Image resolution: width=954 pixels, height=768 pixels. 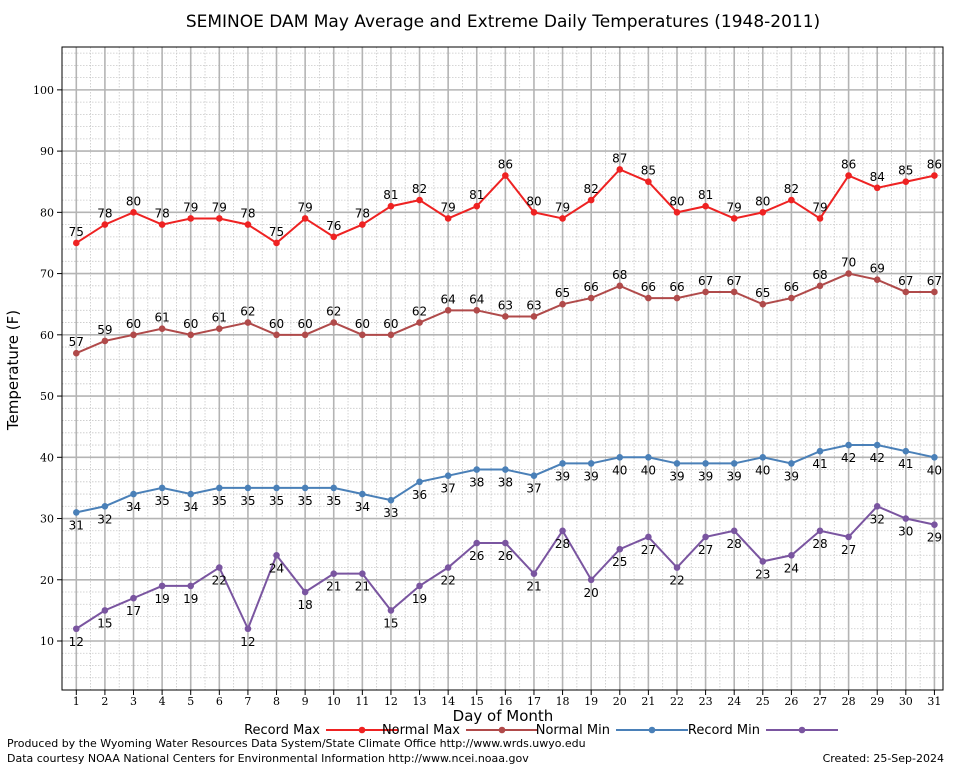 What do you see at coordinates (419, 495) in the screenshot?
I see `normal-min-data-label: 36` at bounding box center [419, 495].